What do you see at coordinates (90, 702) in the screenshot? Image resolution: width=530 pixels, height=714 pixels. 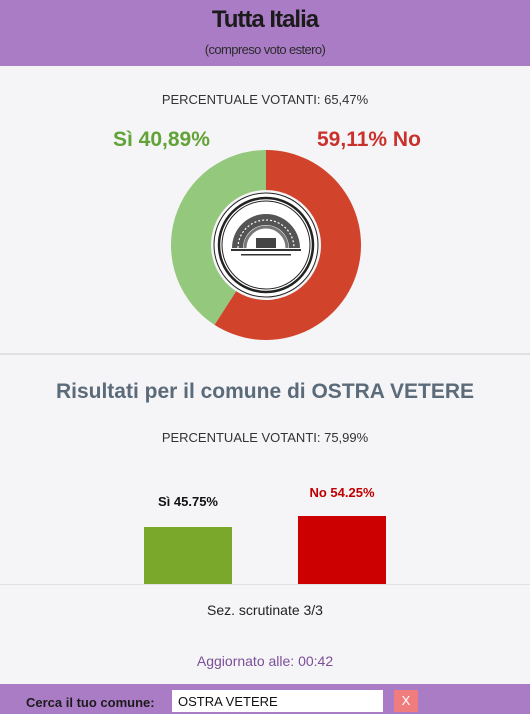 I see `search-label: Cerca il tuo comune:` at bounding box center [90, 702].